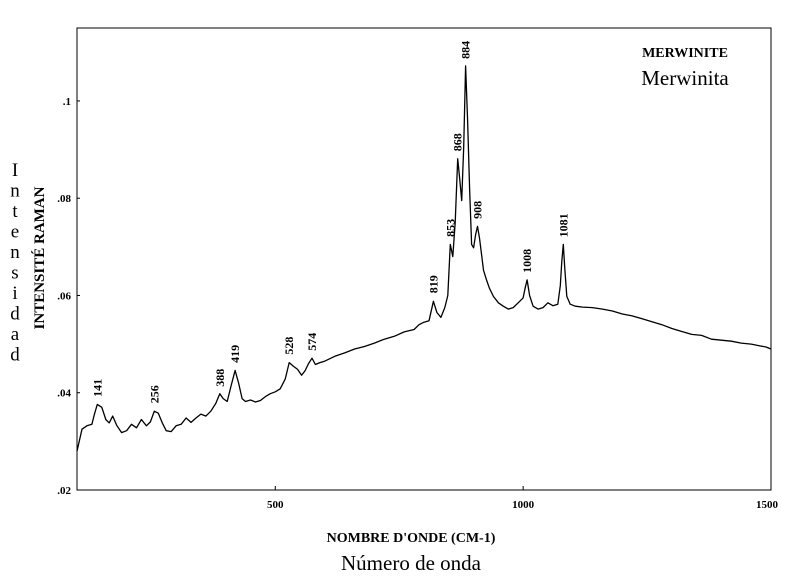 Image resolution: width=800 pixels, height=584 pixels. I want to click on peak-label: 388, so click(220, 378).